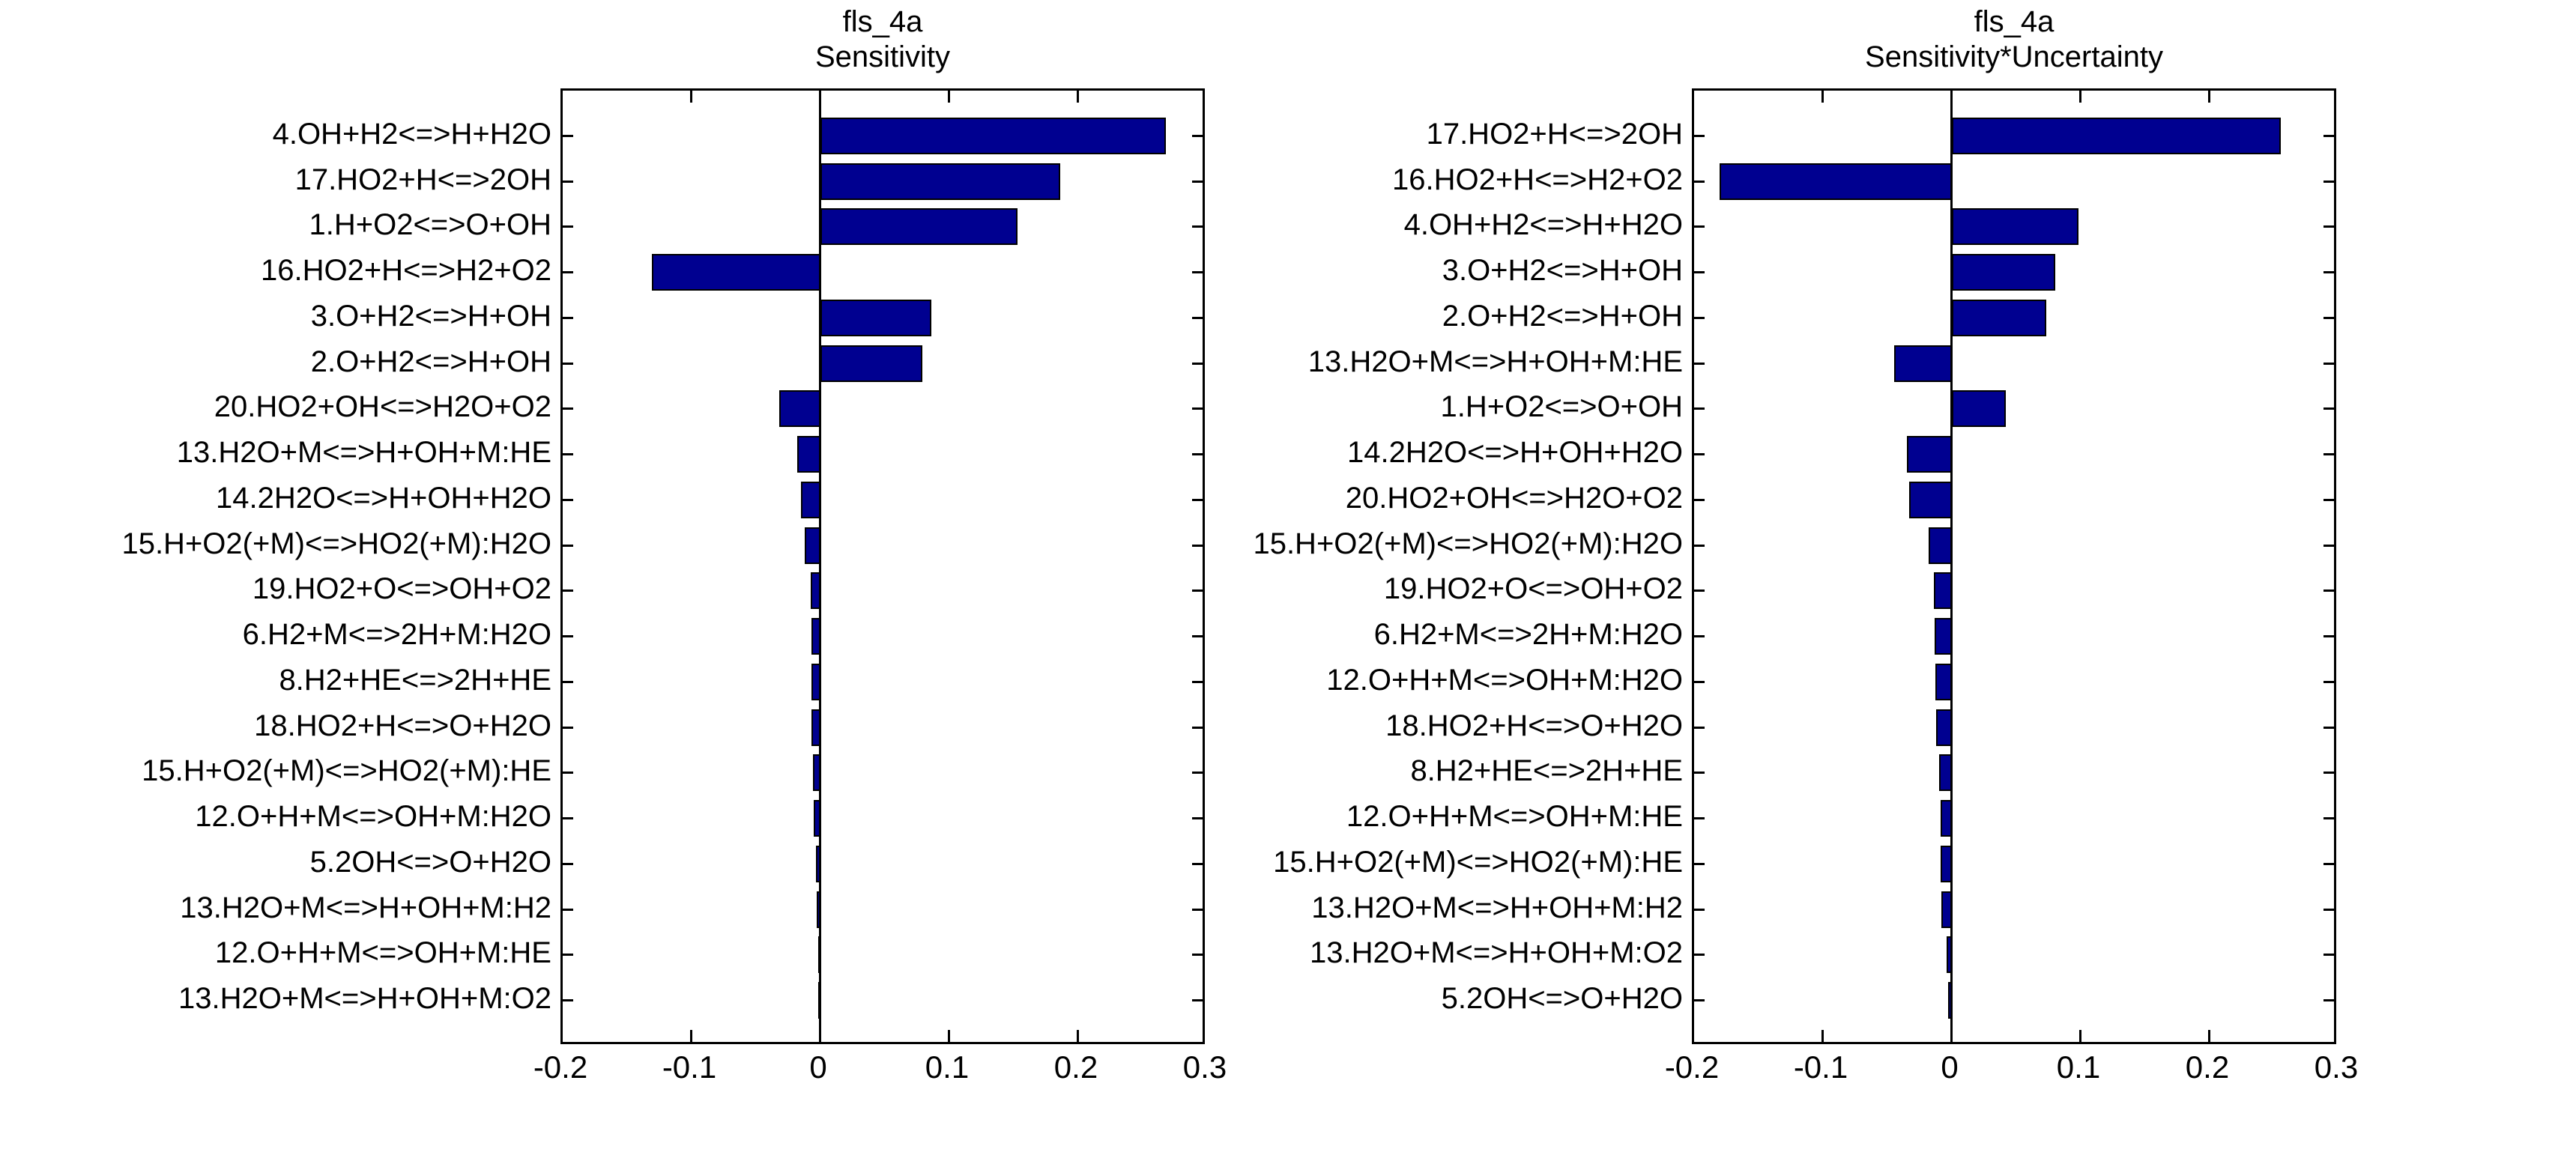  Describe the element at coordinates (1075, 1067) in the screenshot. I see `x-tick-label: 0.2` at that location.